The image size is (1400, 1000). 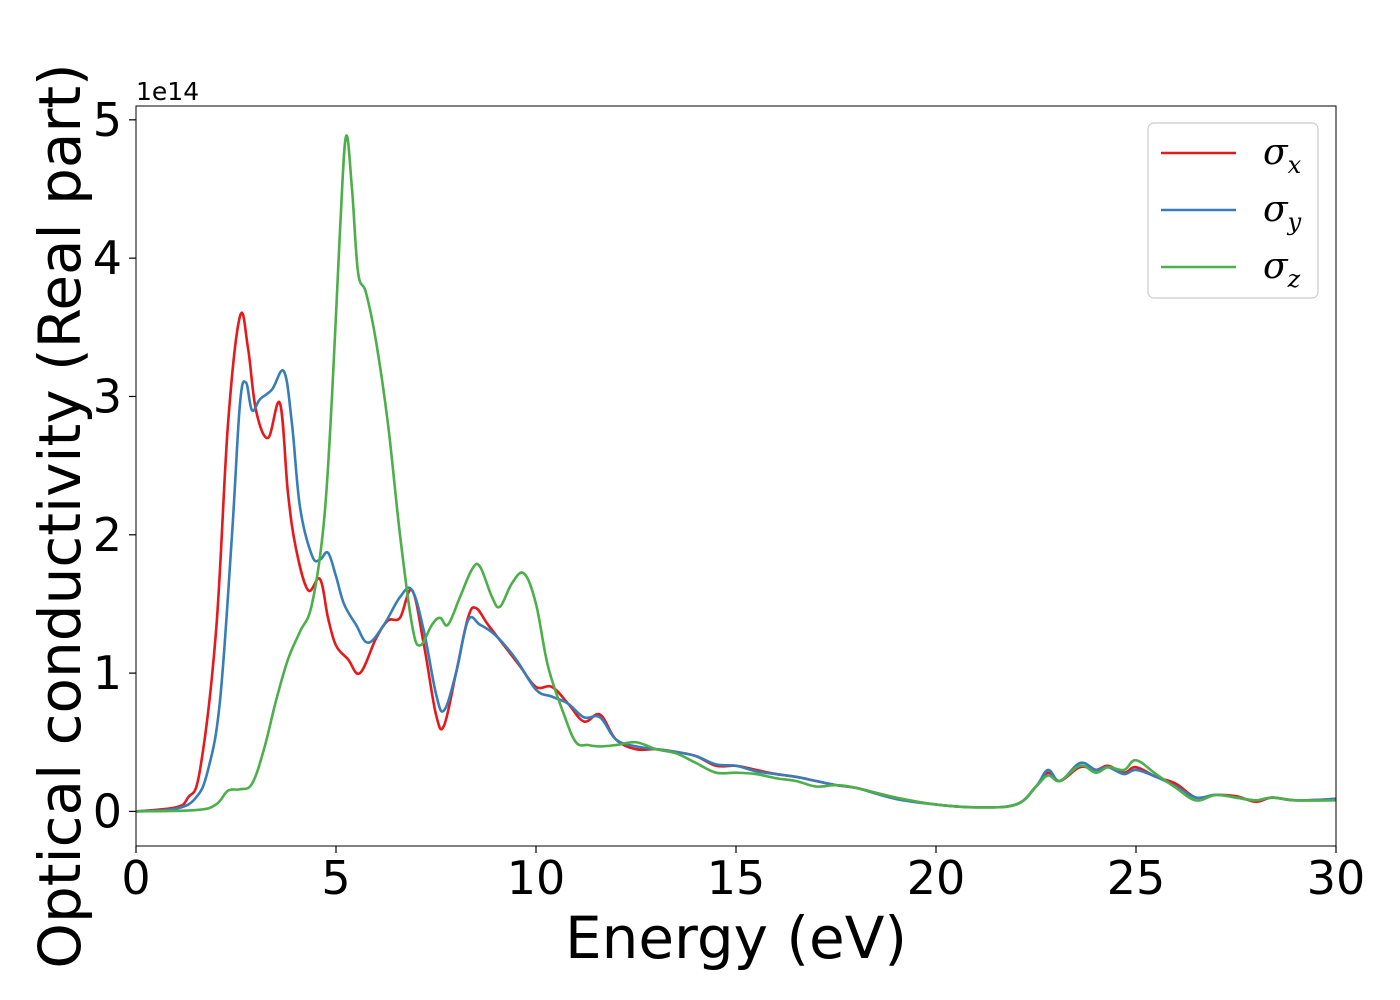 I want to click on legend-label-z: σz, so click(x=1282, y=269).